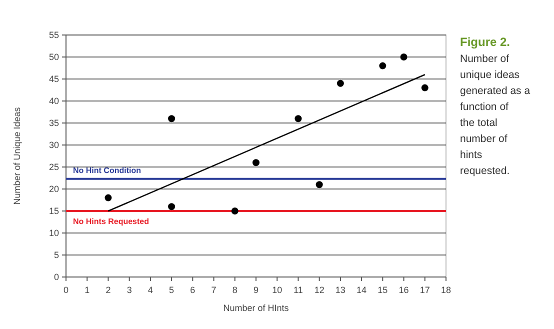 The image size is (554, 329). Describe the element at coordinates (277, 290) in the screenshot. I see `x-tick-label: 10` at that location.